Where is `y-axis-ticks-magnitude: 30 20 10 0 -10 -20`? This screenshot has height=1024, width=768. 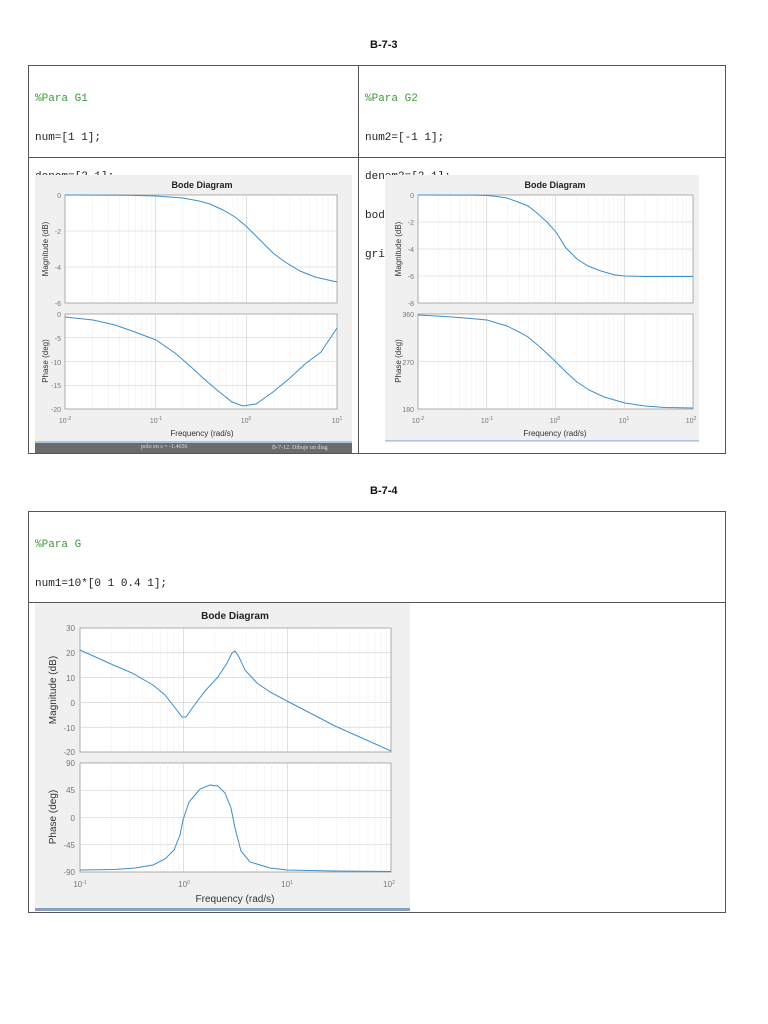
y-axis-ticks-magnitude: 30 20 10 0 -10 -20 is located at coordinates (69, 690).